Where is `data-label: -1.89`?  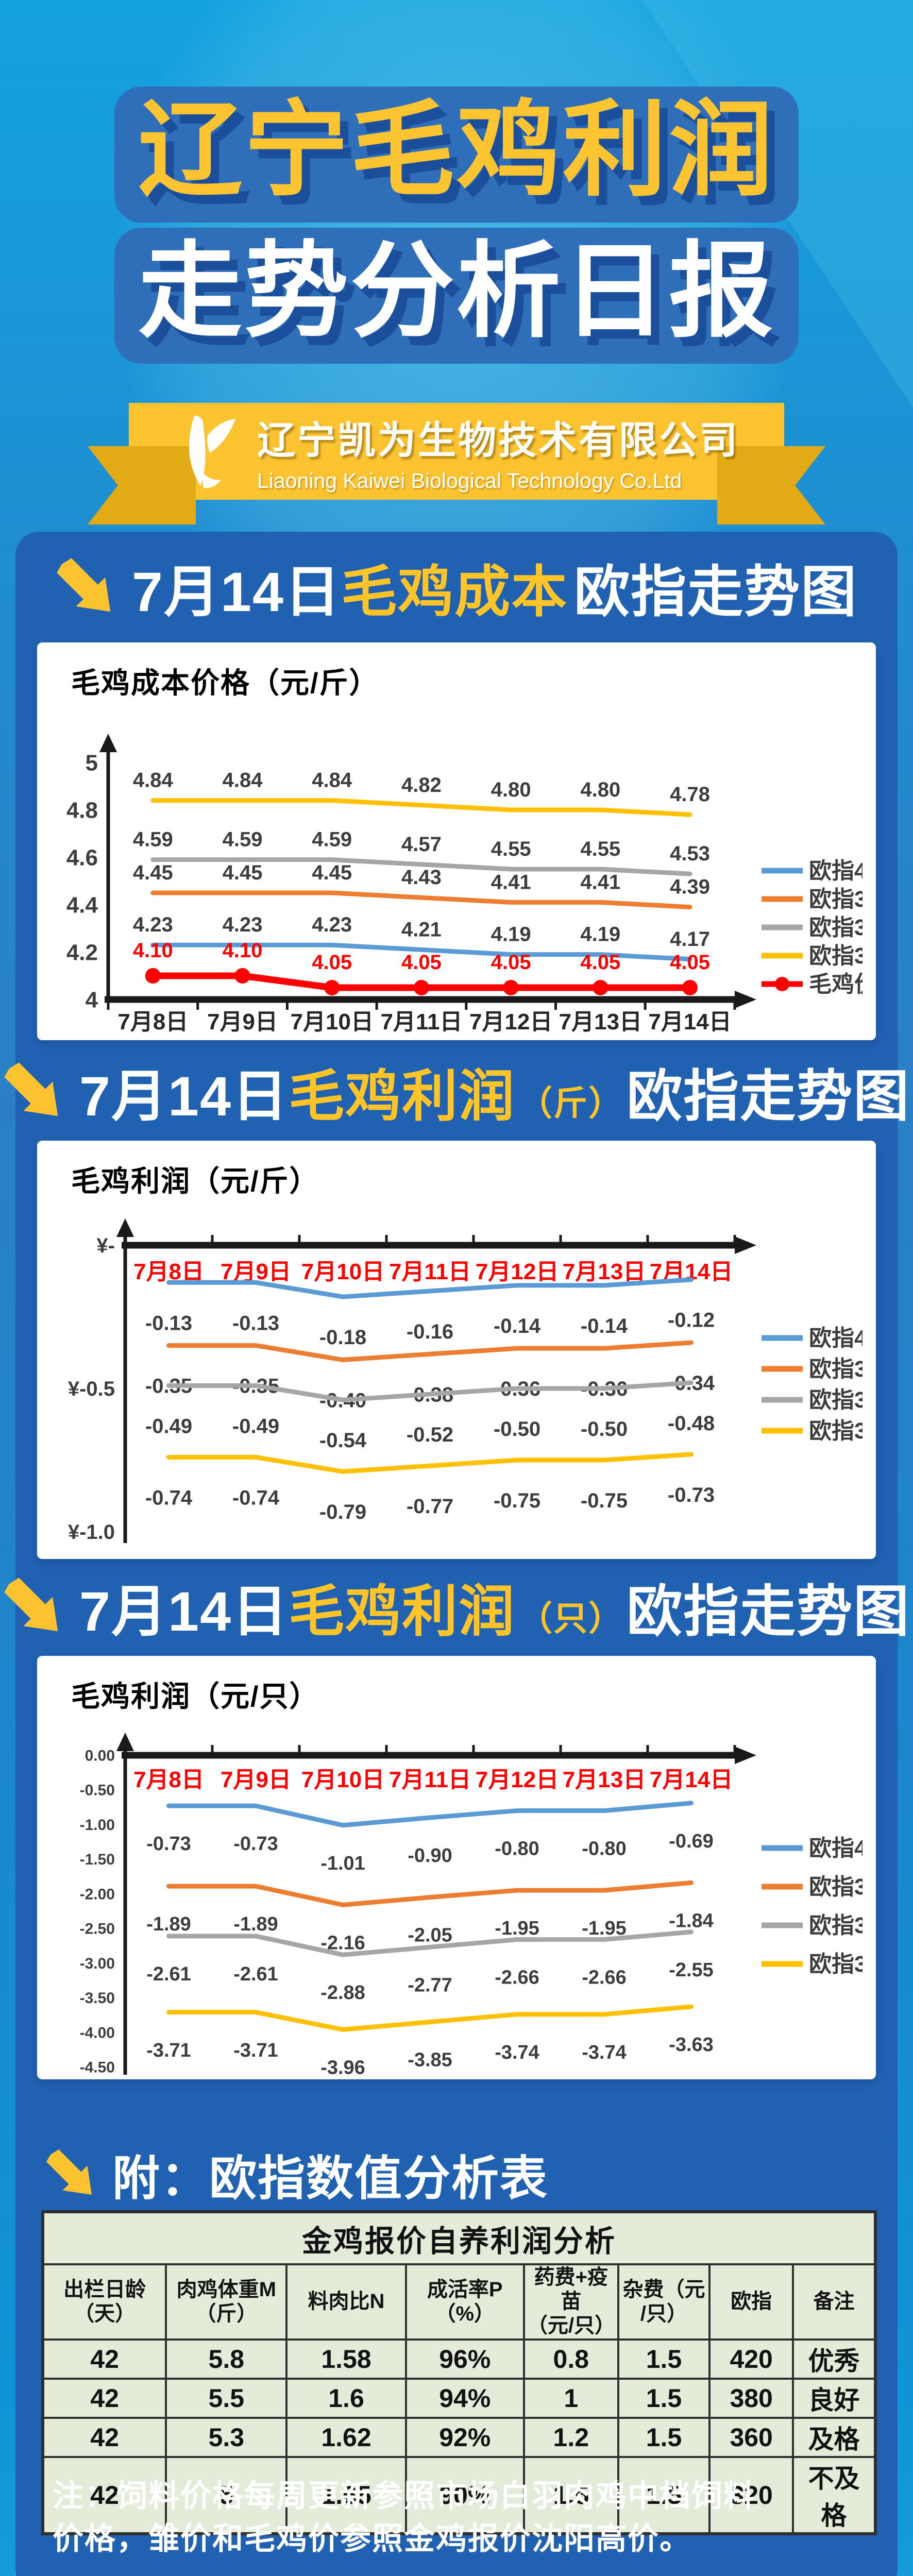
data-label: -1.89 is located at coordinates (169, 1924).